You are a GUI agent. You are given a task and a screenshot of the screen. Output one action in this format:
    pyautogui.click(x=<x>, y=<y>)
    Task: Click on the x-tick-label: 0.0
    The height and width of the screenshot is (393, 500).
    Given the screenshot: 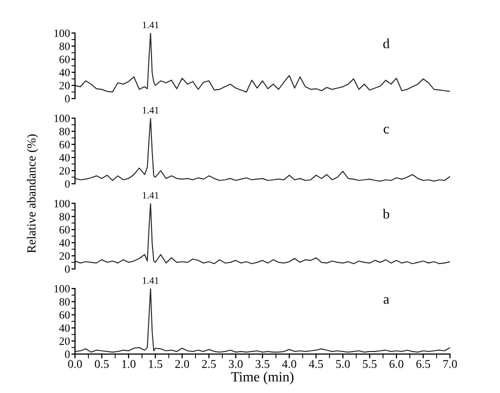 What is the action you would take?
    pyautogui.click(x=75, y=364)
    